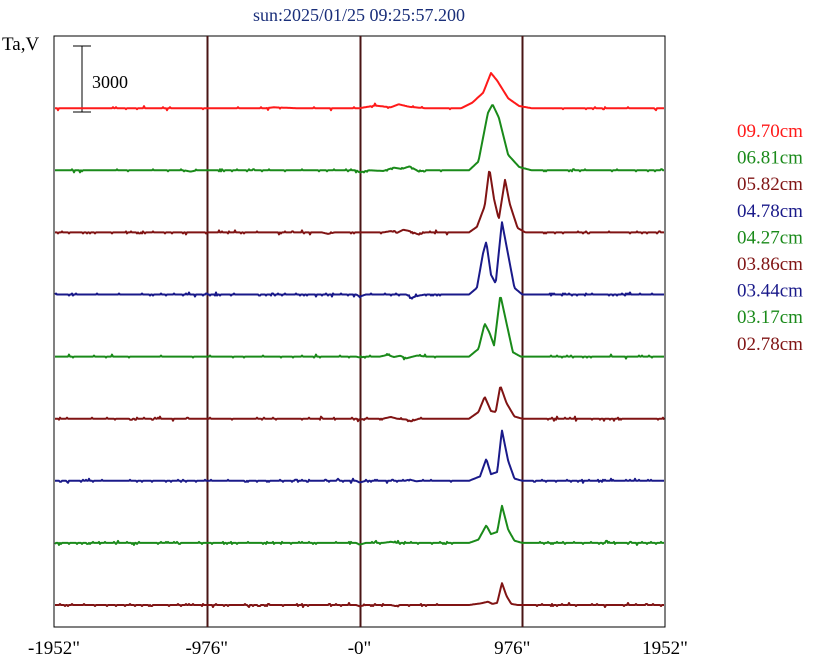 This screenshot has height=667, width=813. What do you see at coordinates (360, 404) in the screenshot?
I see `series-line-03.86cm` at bounding box center [360, 404].